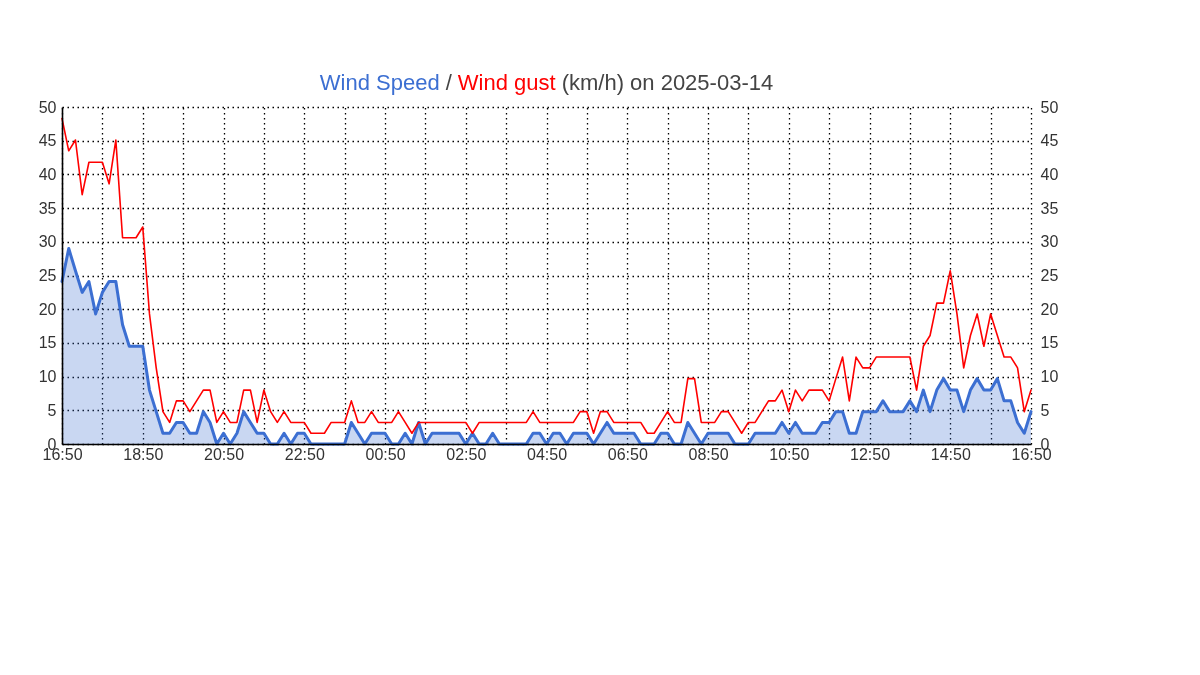  I want to click on x-tick-label: 22:50, so click(304, 454).